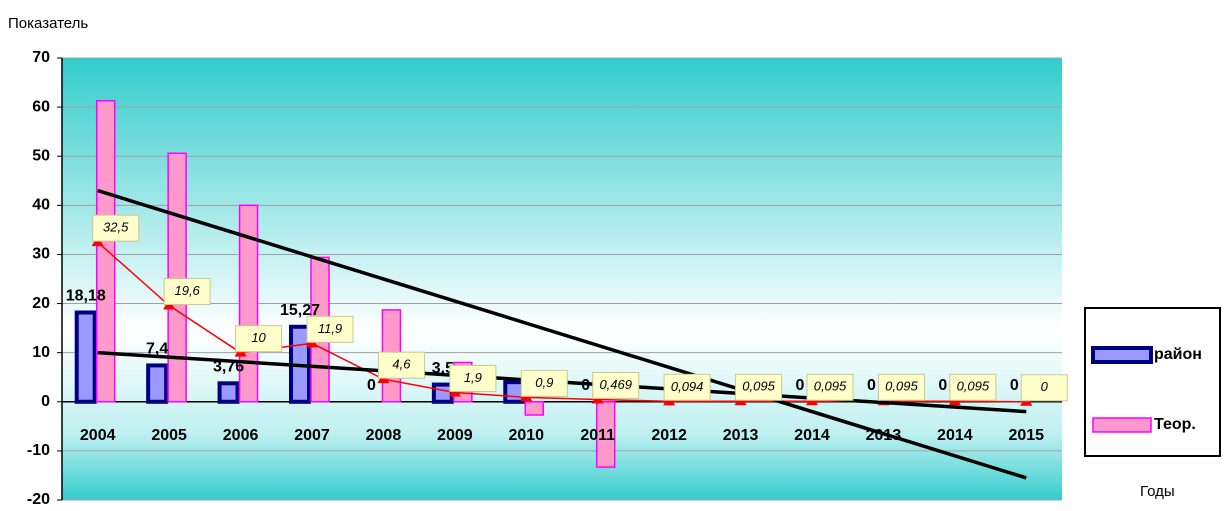 The image size is (1225, 511). I want to click on y-tick-label: -20, so click(38, 498).